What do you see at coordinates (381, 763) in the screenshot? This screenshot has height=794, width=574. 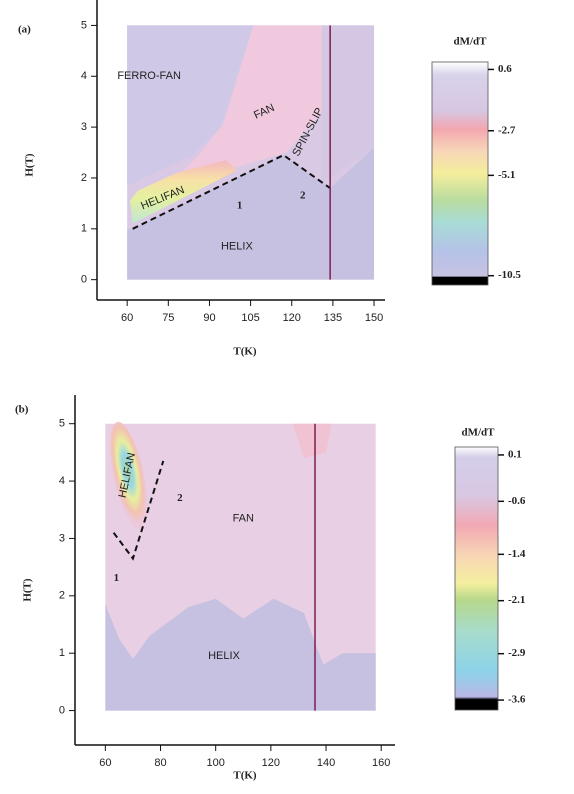 I see `x-tick-label: 160` at bounding box center [381, 763].